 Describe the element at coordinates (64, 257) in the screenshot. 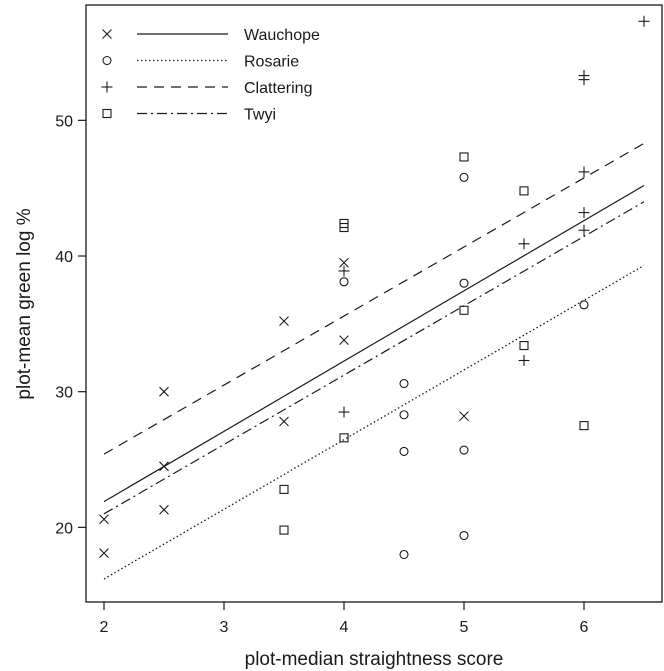

I see `y-tick-label: 40` at that location.